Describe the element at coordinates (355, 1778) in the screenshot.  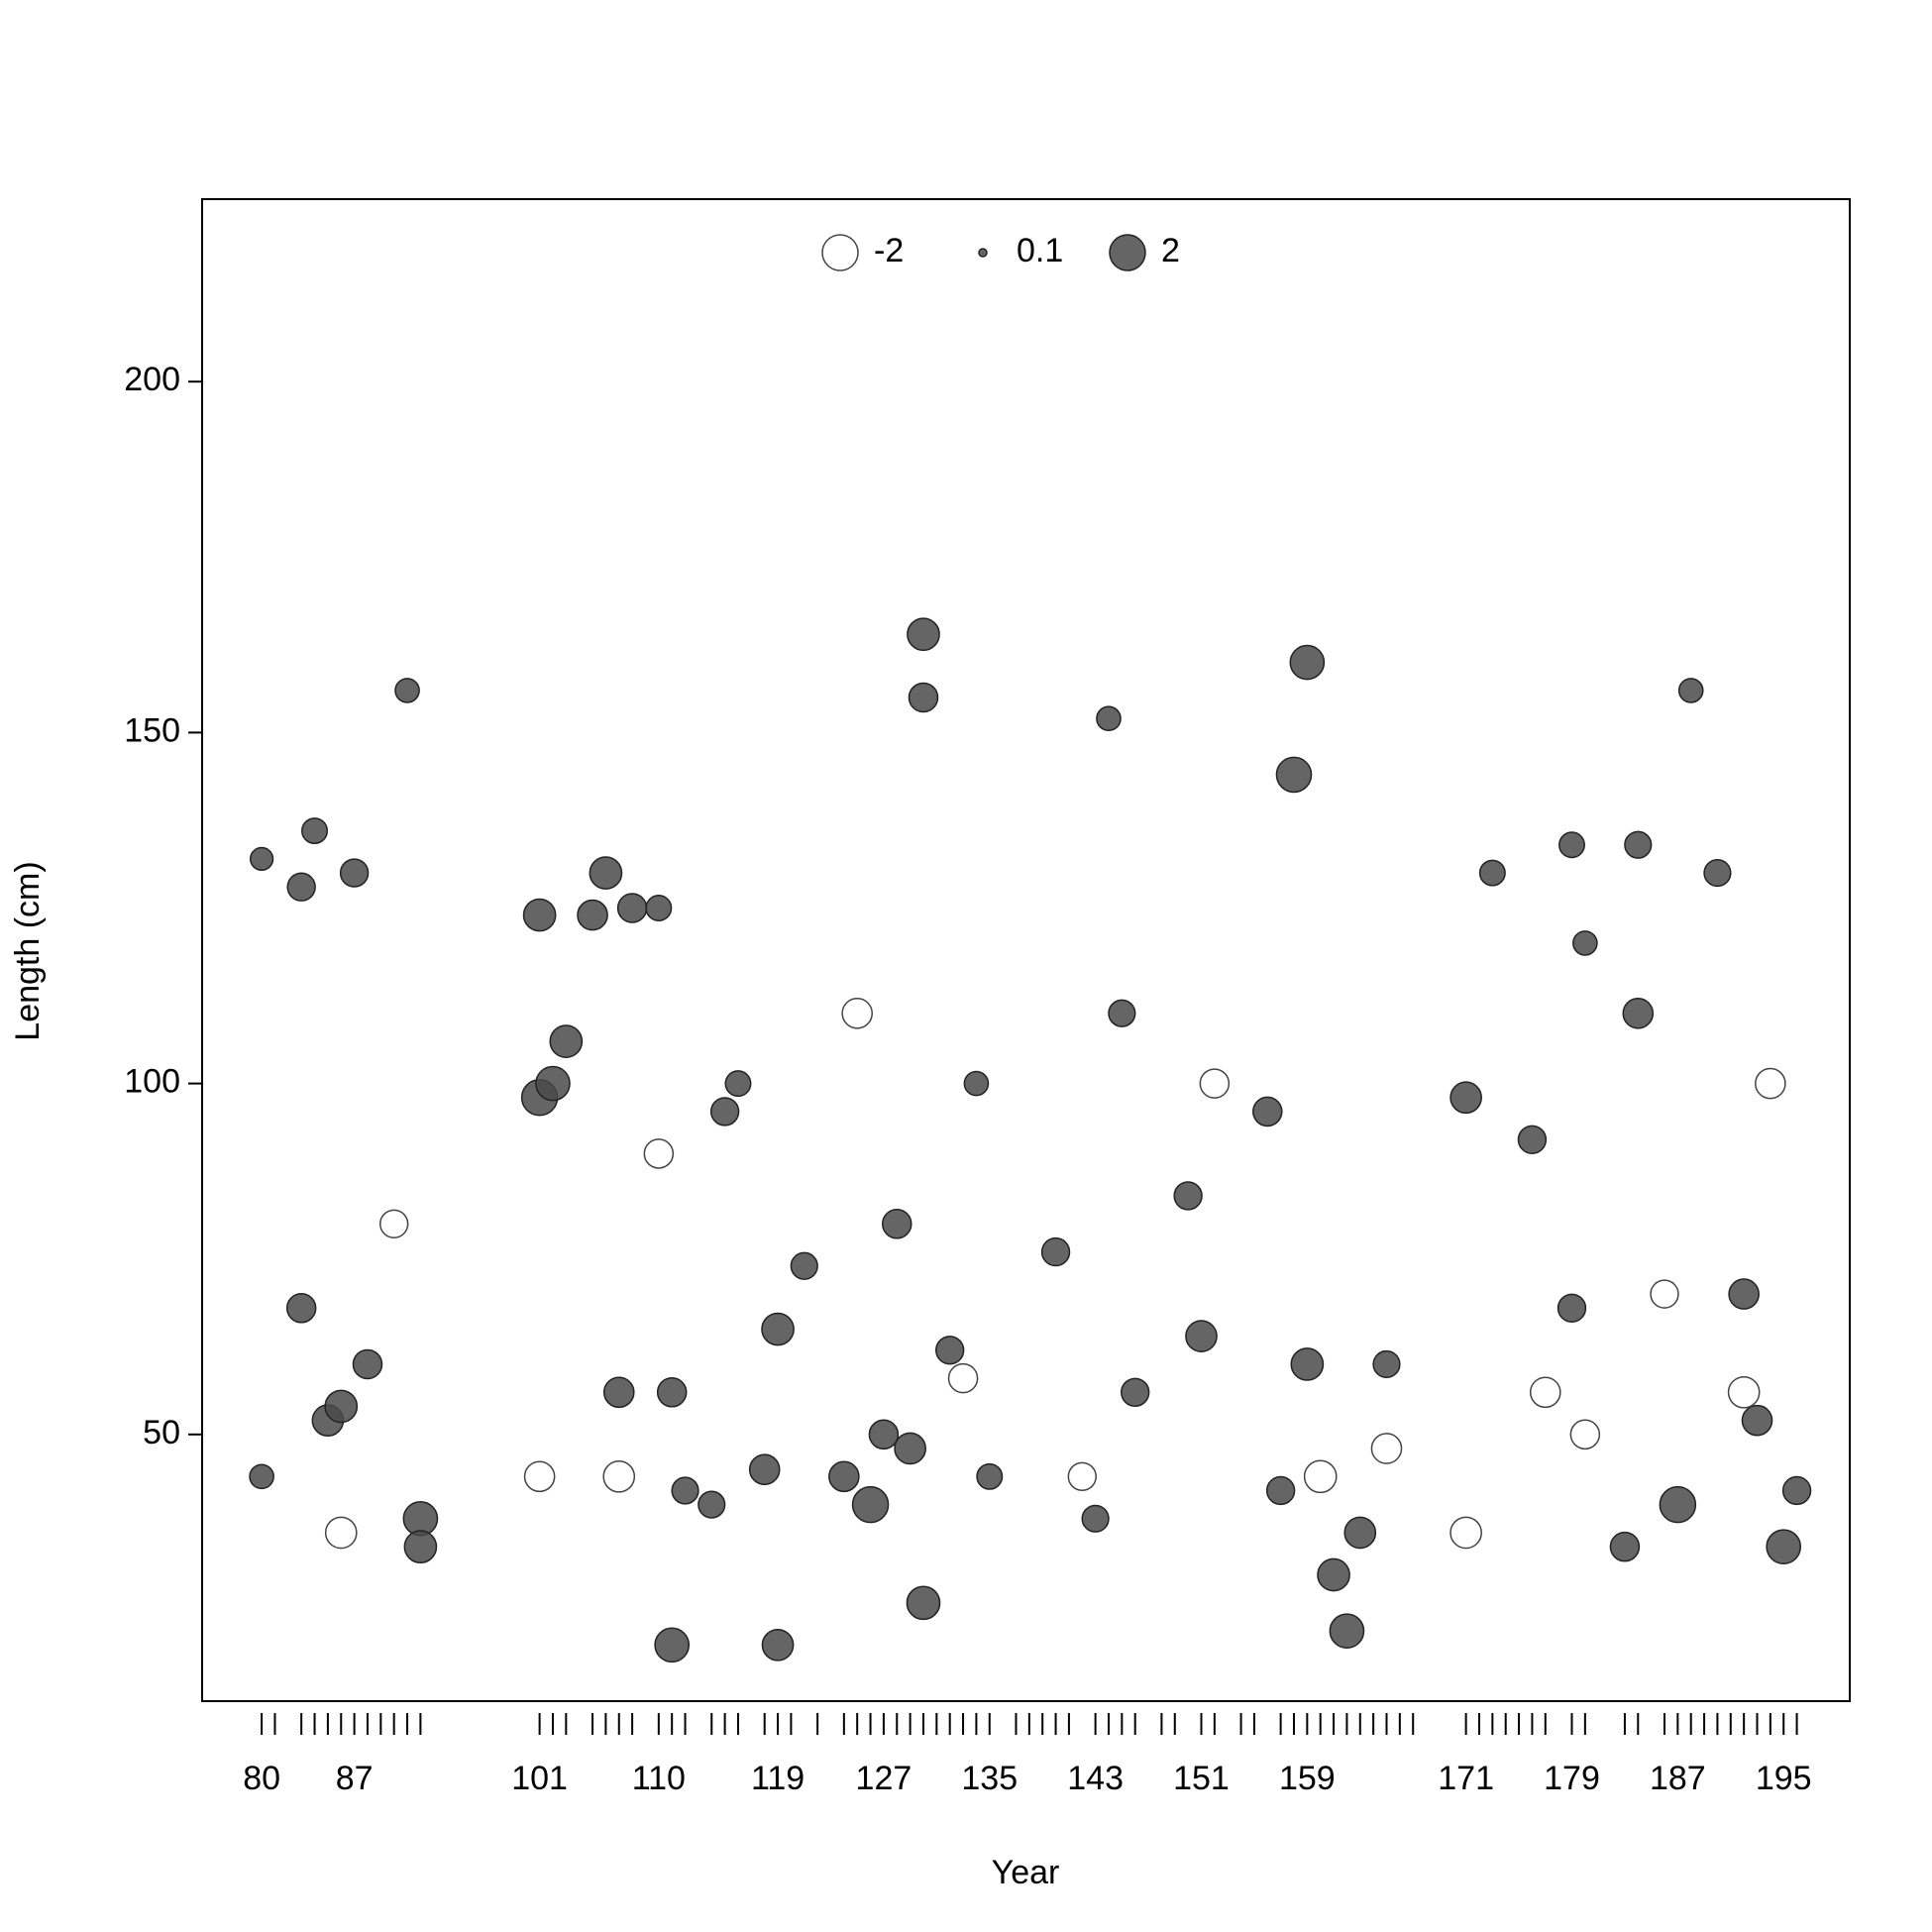
I see `x-tick-label: 87` at that location.